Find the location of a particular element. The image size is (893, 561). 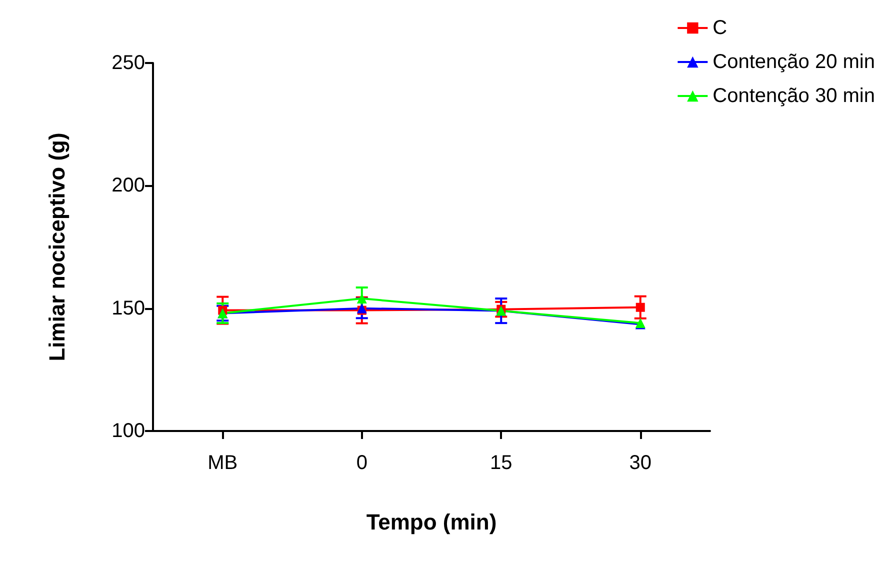

legend-label: Contenção 20 min is located at coordinates (794, 62).